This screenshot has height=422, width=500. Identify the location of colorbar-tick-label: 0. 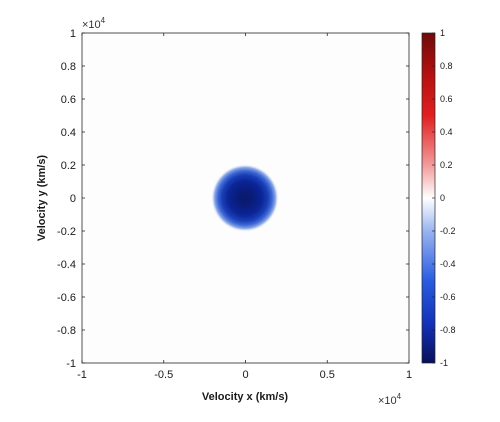
(442, 198).